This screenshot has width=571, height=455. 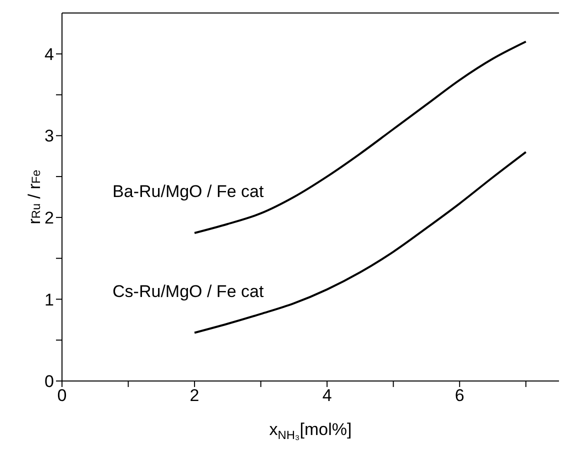 What do you see at coordinates (49, 218) in the screenshot?
I see `y-tick-label: 2` at bounding box center [49, 218].